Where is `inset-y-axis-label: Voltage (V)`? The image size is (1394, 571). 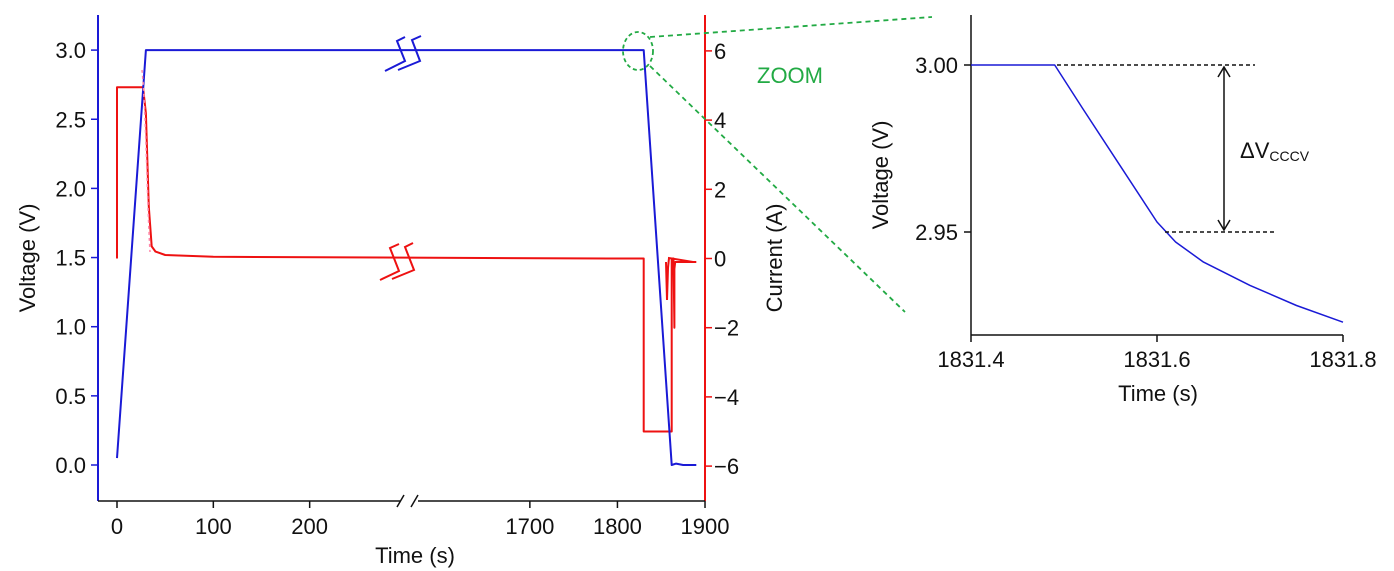 inset-y-axis-label: Voltage (V) is located at coordinates (880, 175).